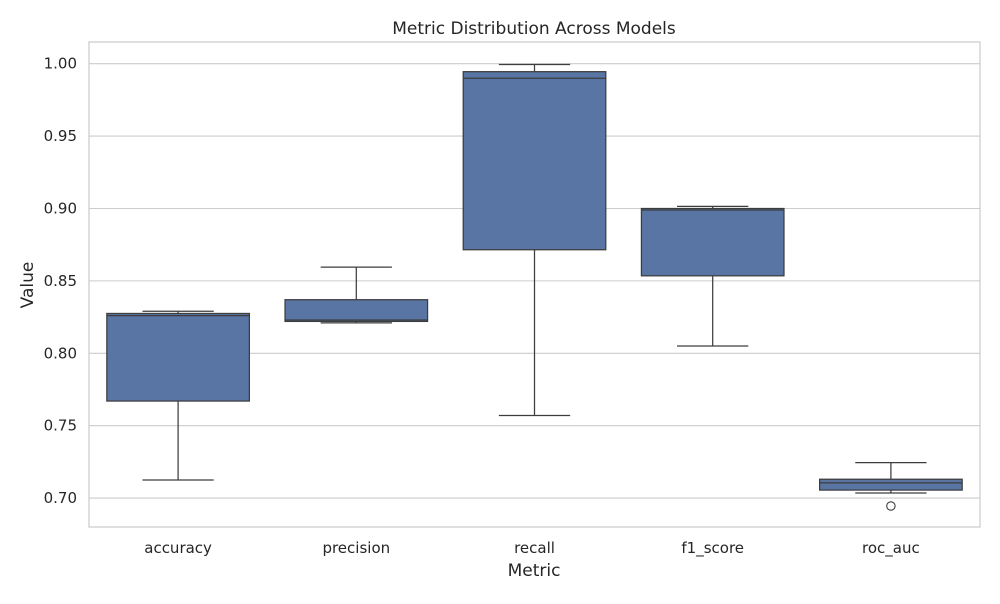 This screenshot has width=1000, height=604. Describe the element at coordinates (356, 295) in the screenshot. I see `box-precision` at that location.